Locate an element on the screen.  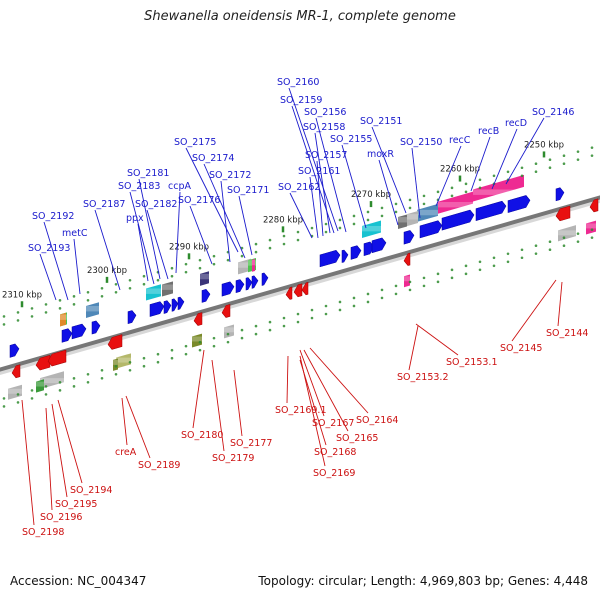
gene-label-so-2162: SO_2162 is located at coordinates (299, 187).